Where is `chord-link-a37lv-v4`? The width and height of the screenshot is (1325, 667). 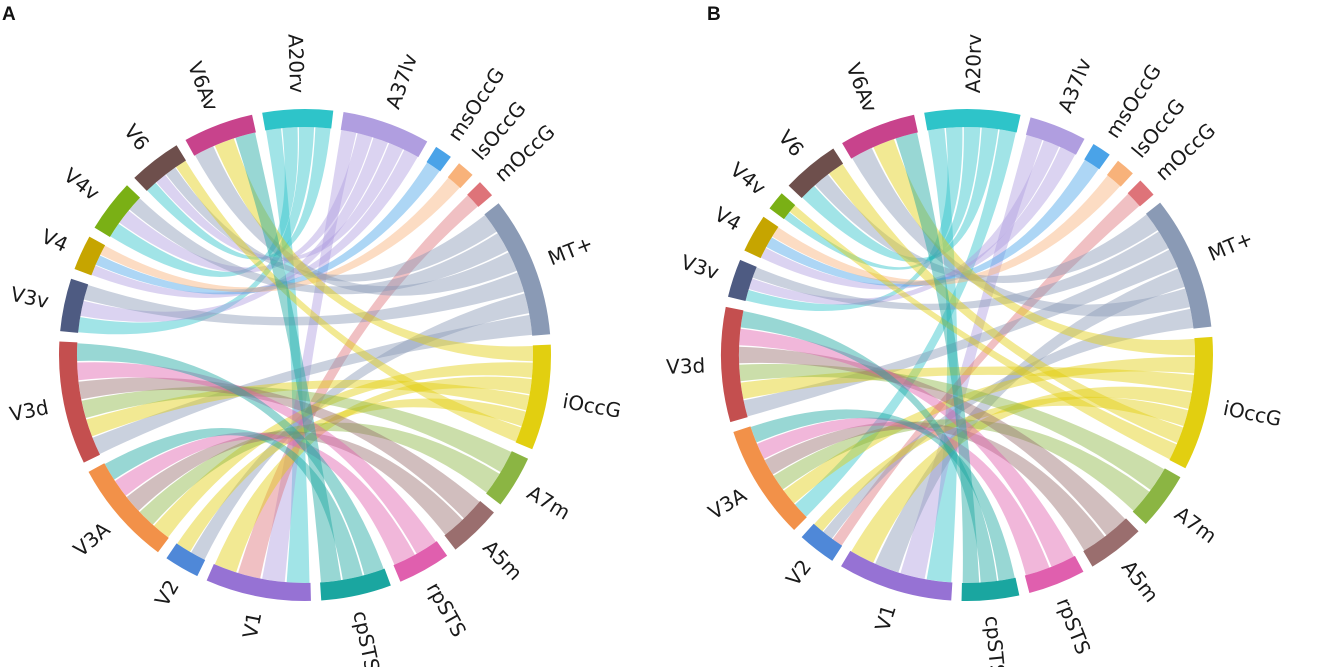
chord-link-a37lv-v4 is located at coordinates (254, 223).